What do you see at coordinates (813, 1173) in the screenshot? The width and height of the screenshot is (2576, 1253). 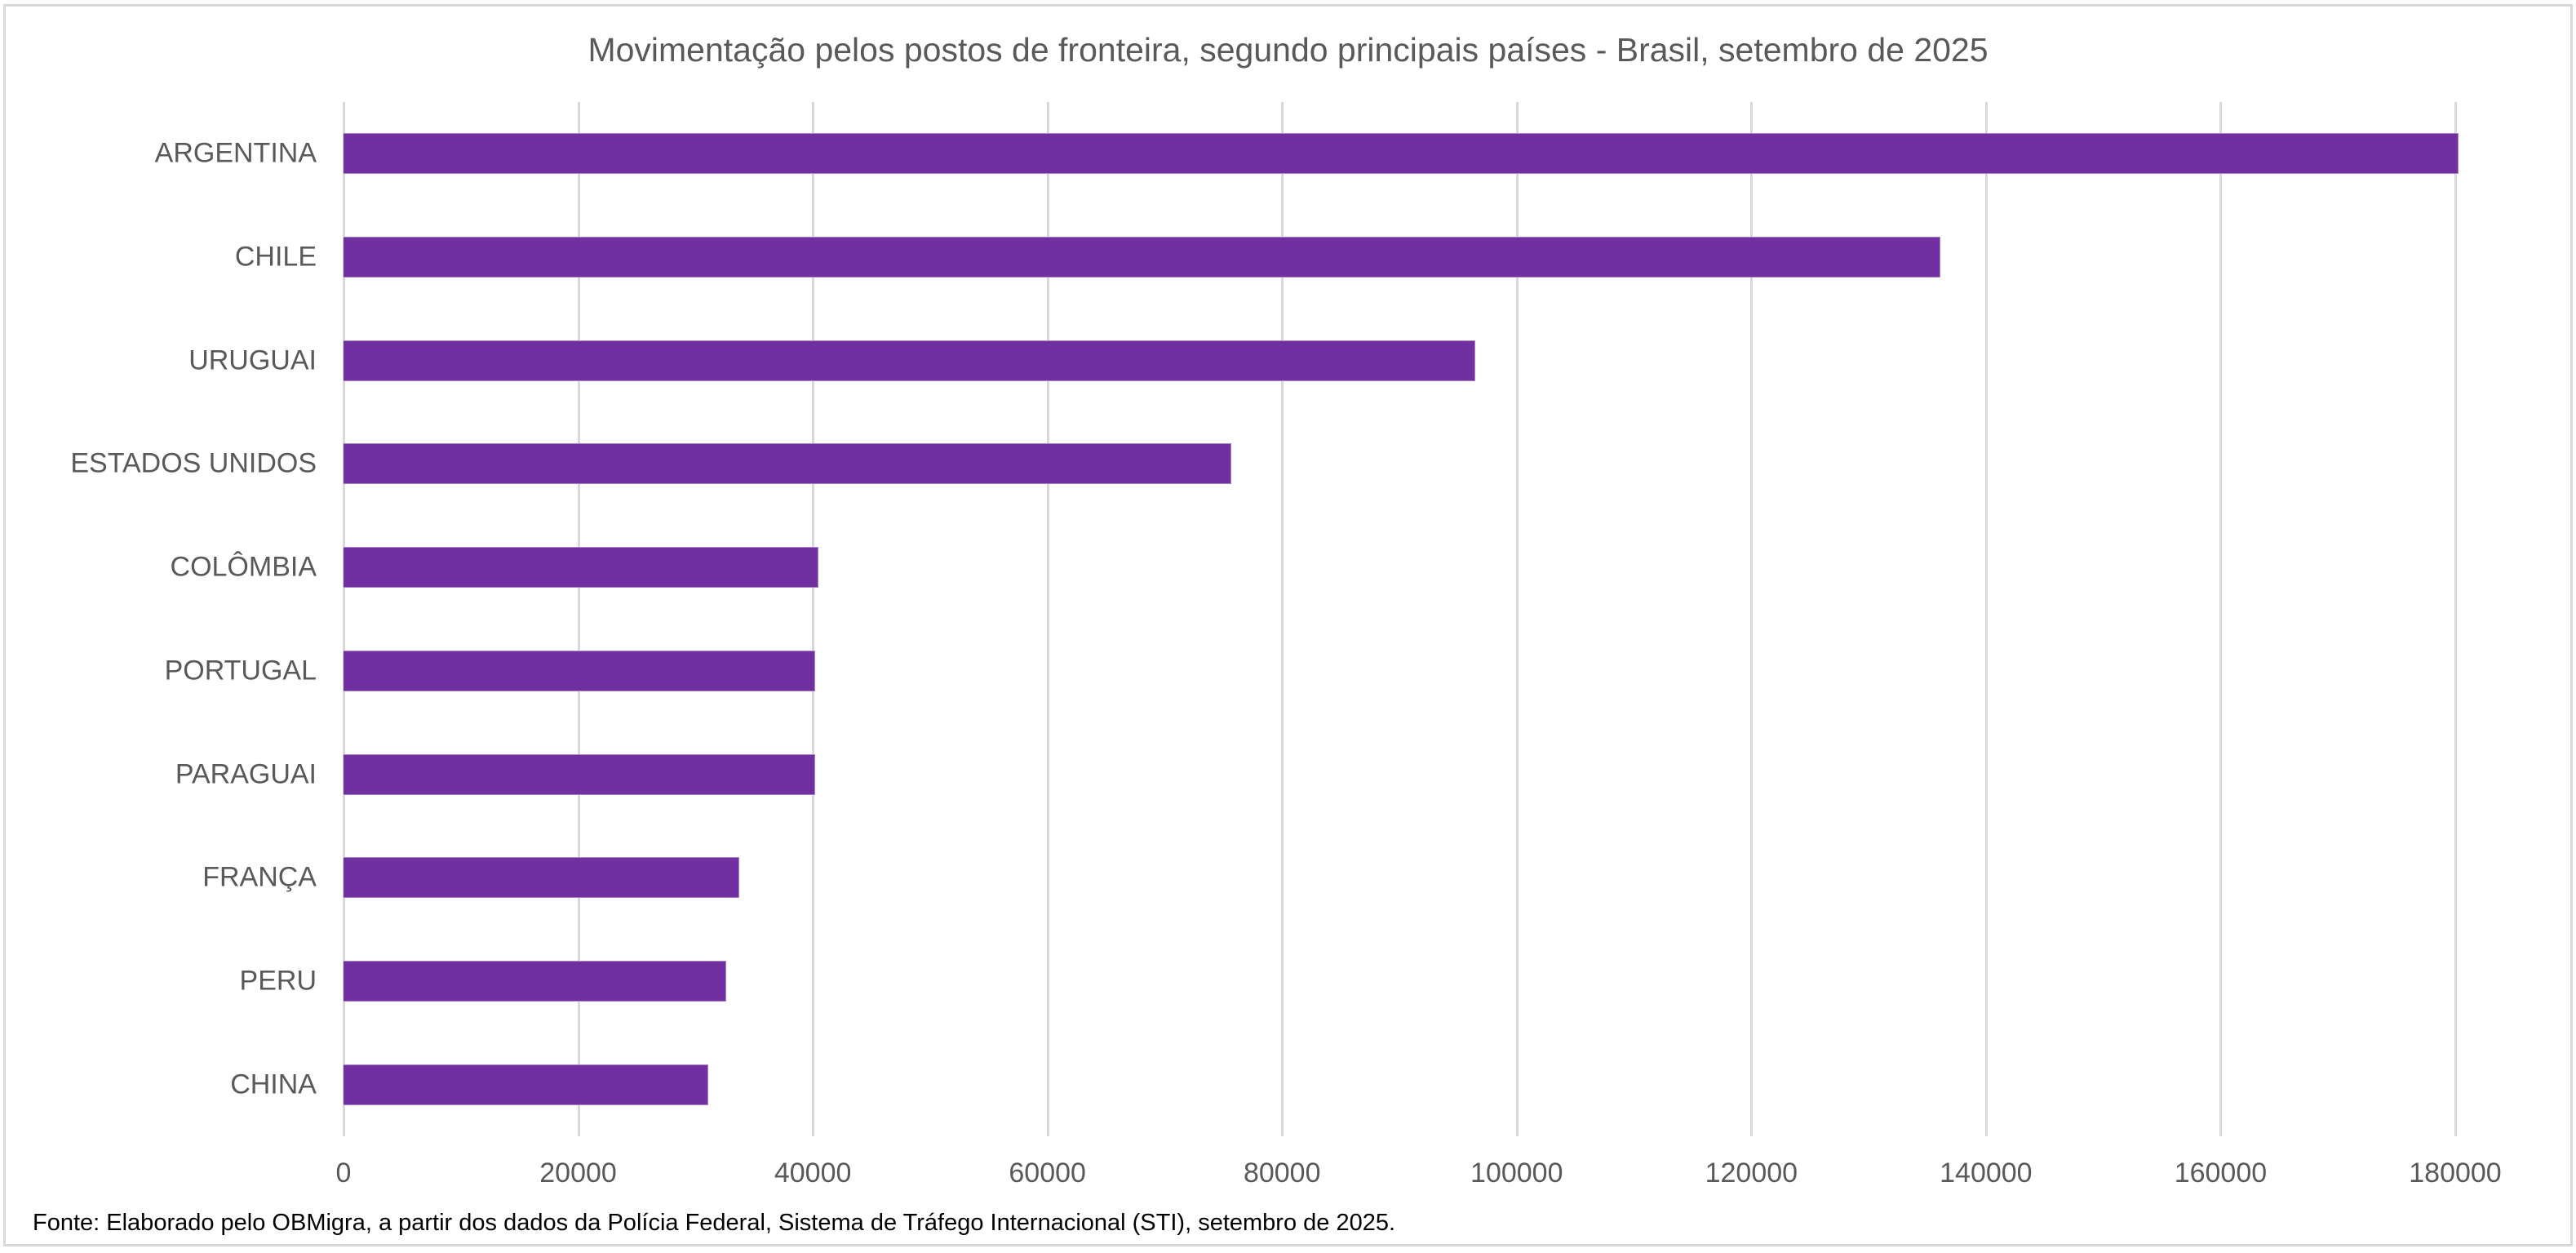 I see `x-tick-label: 40000` at bounding box center [813, 1173].